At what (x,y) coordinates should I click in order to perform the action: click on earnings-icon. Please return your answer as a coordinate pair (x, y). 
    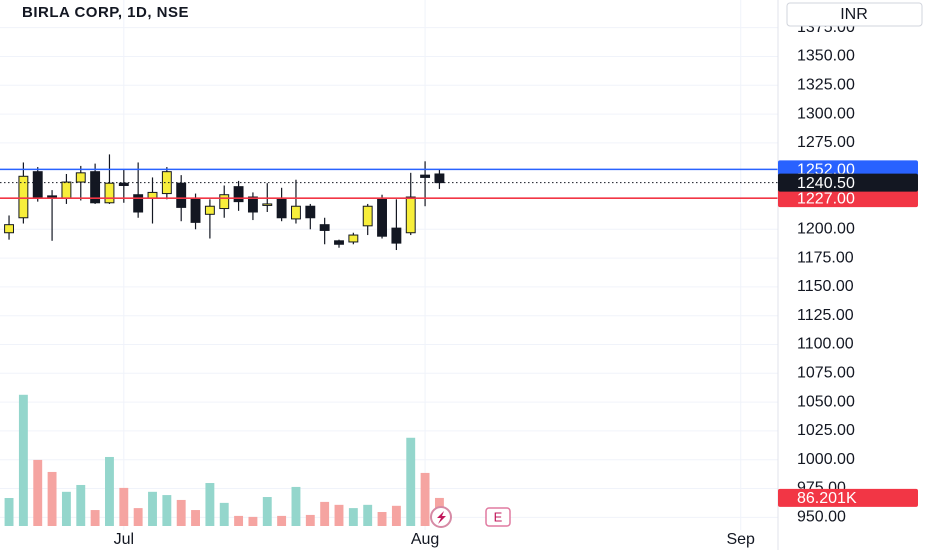
    Looking at the image, I should click on (498, 517).